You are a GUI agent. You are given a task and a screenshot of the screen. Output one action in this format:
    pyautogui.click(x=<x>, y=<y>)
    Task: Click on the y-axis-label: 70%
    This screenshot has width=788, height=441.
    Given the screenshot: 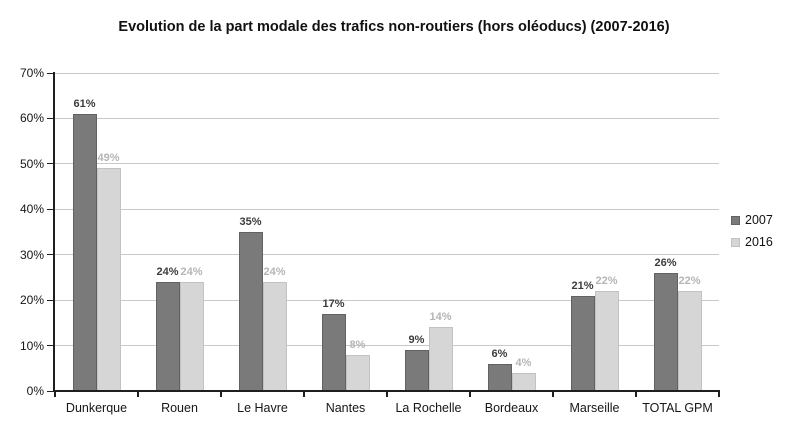 What is the action you would take?
    pyautogui.click(x=31, y=73)
    